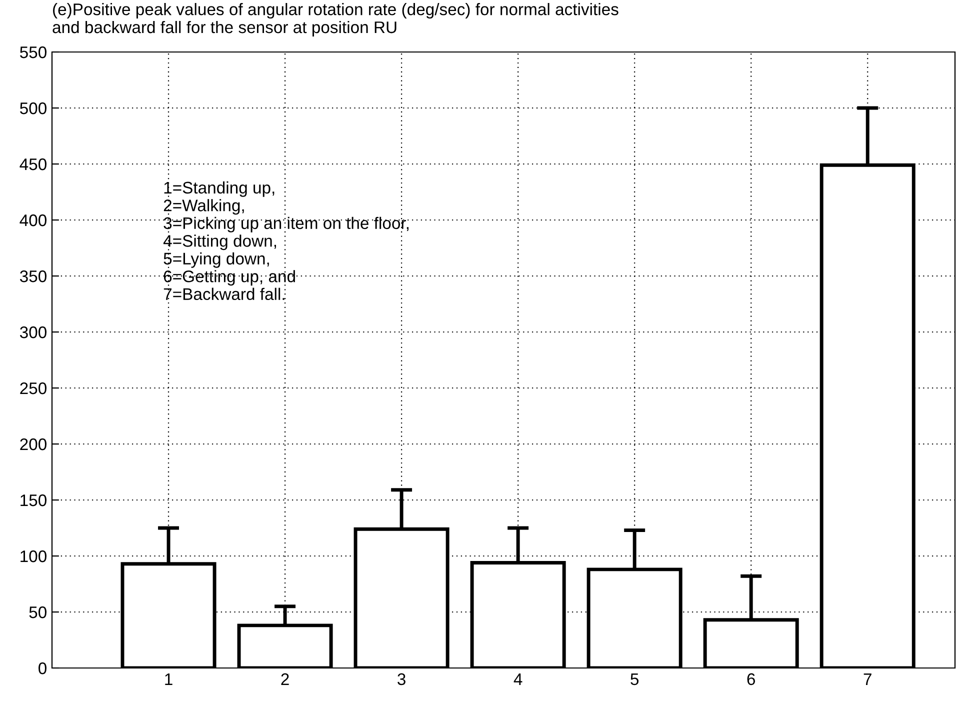 This screenshot has height=723, width=960. Describe the element at coordinates (285, 679) in the screenshot. I see `x-tick-label: 2` at that location.